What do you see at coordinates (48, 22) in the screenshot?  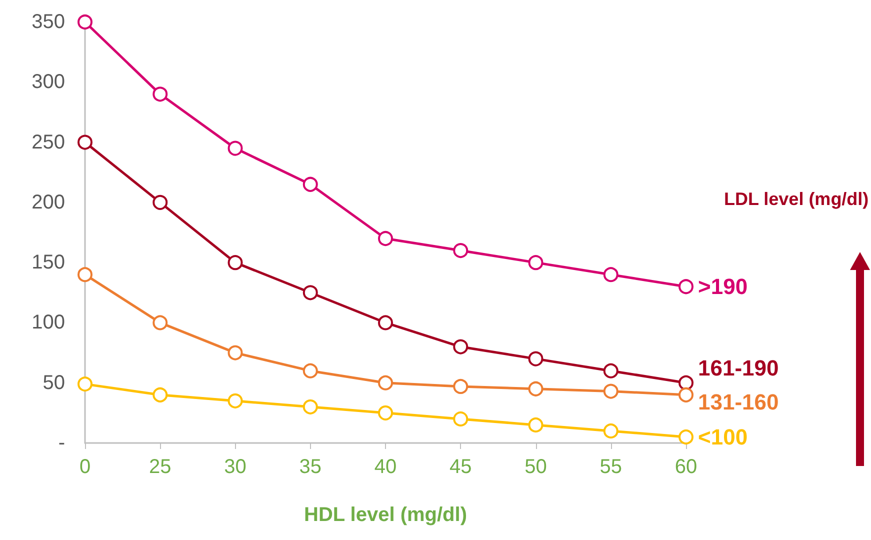 I see `y-tick-label: 350` at bounding box center [48, 22].